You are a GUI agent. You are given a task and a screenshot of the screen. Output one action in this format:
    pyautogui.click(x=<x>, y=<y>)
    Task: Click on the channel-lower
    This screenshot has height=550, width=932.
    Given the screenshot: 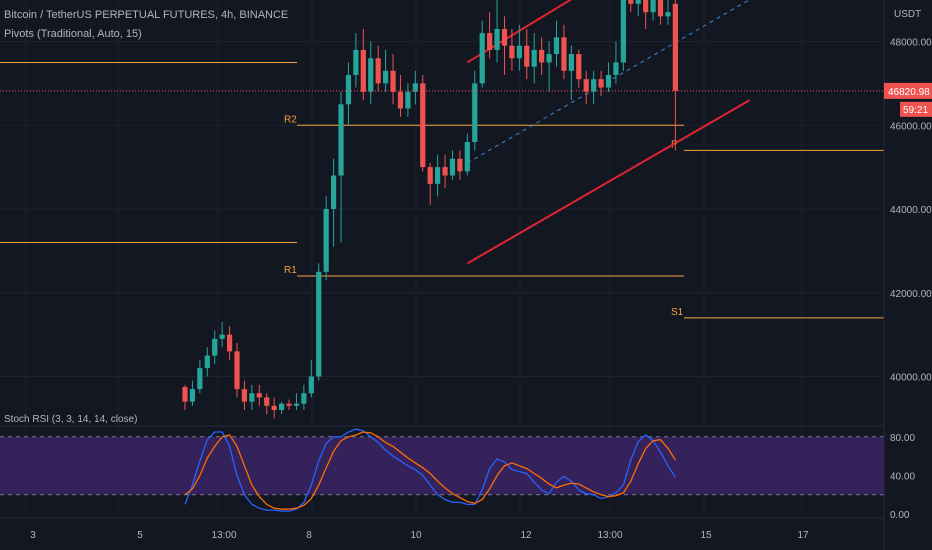 What is the action you would take?
    pyautogui.click(x=608, y=182)
    